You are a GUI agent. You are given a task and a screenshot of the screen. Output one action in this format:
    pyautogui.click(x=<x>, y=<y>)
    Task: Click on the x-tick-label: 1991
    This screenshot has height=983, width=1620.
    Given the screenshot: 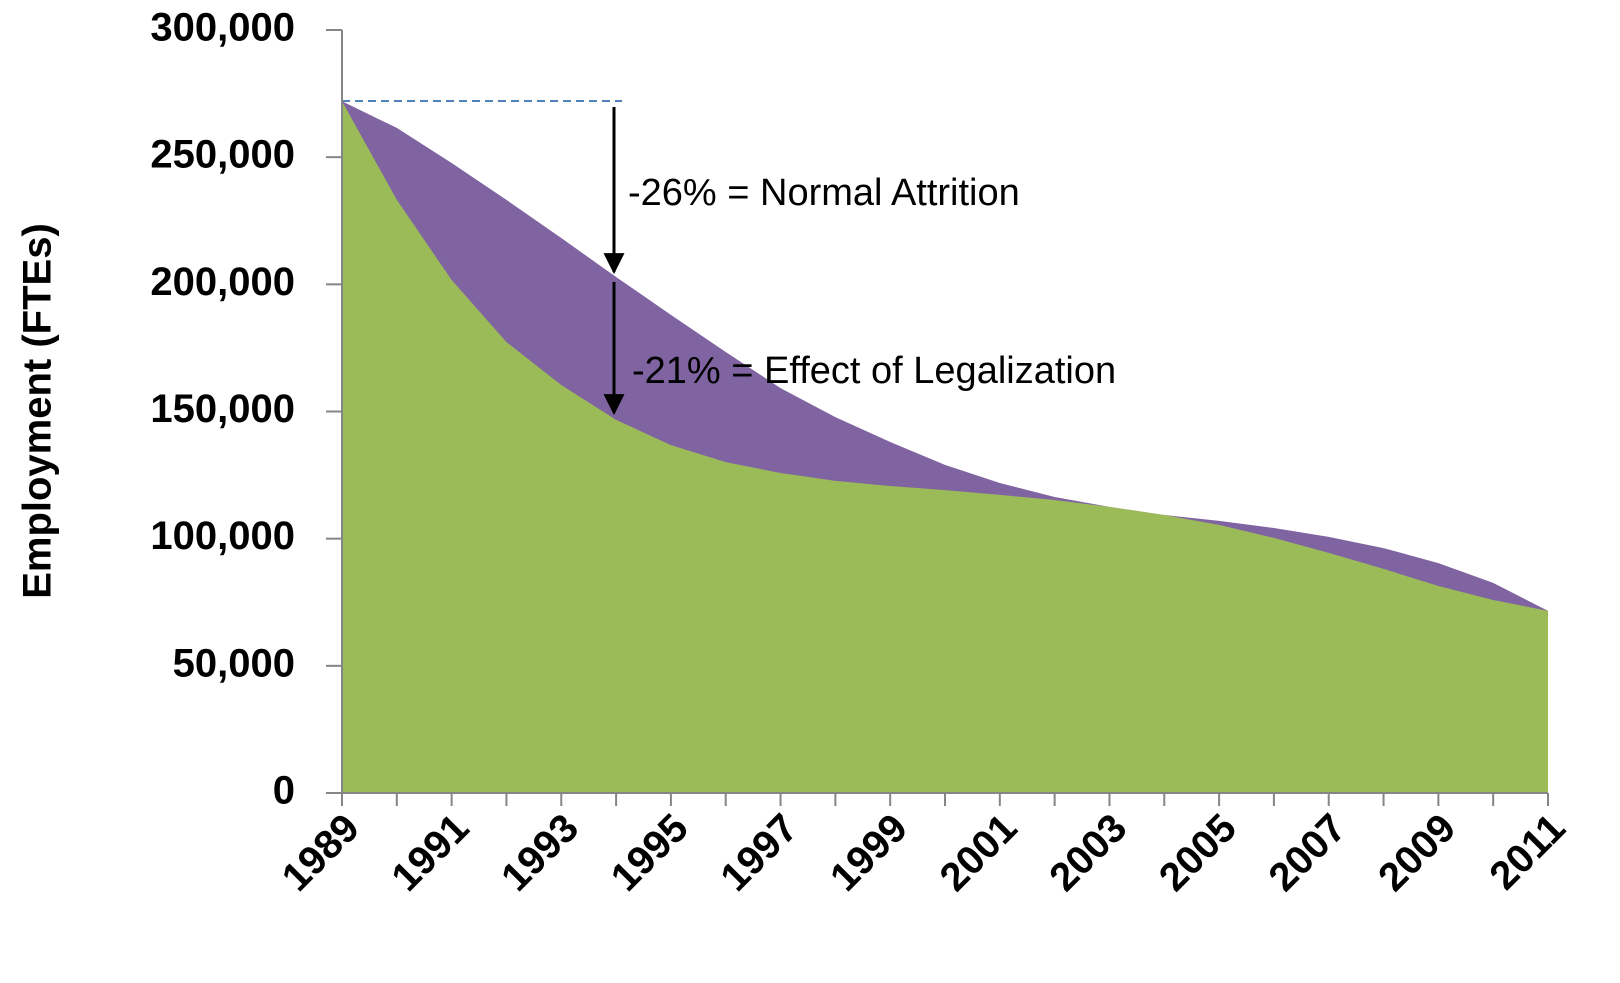 What is the action you would take?
    pyautogui.click(x=430, y=853)
    